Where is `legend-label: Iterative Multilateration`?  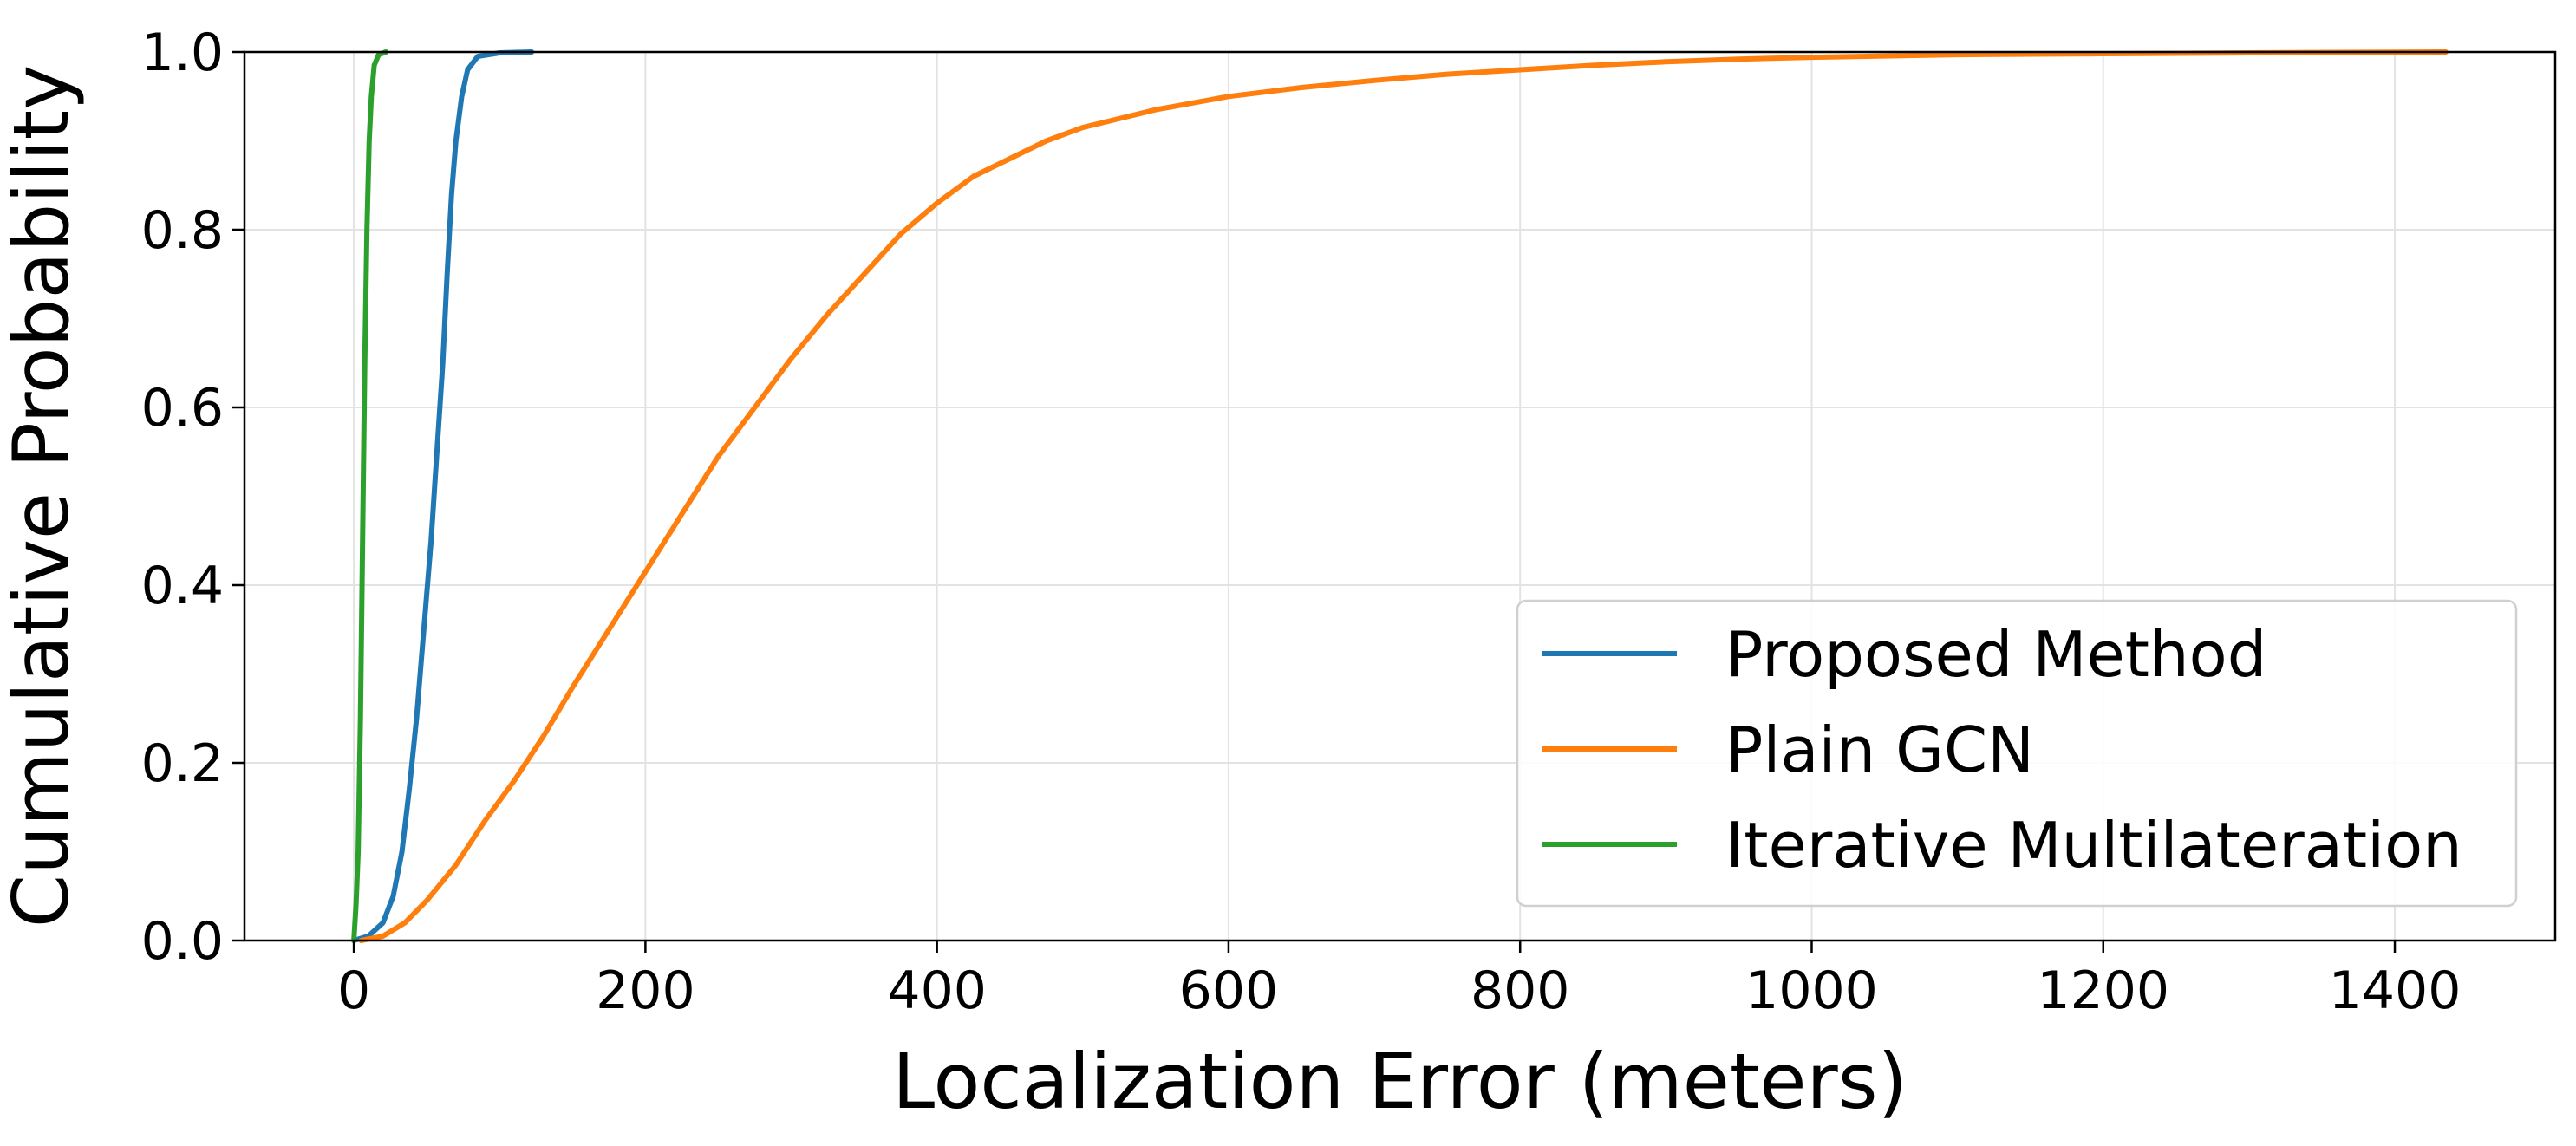
legend-label: Iterative Multilateration is located at coordinates (2093, 846).